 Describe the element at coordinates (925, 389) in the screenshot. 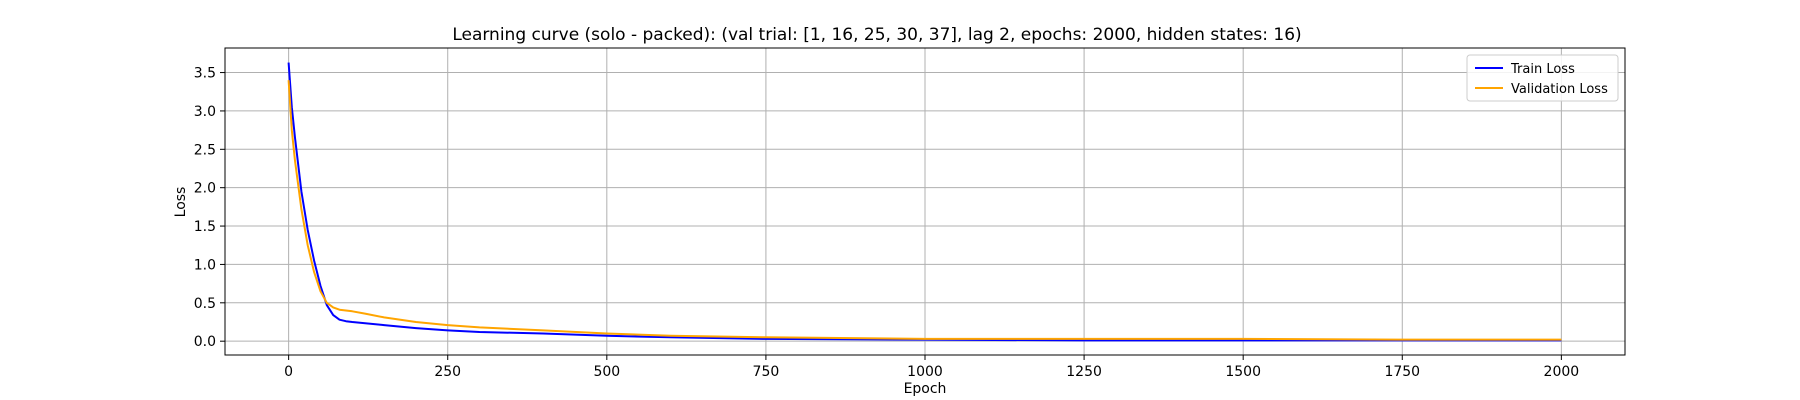

I see `x-axis-label: Epoch` at that location.